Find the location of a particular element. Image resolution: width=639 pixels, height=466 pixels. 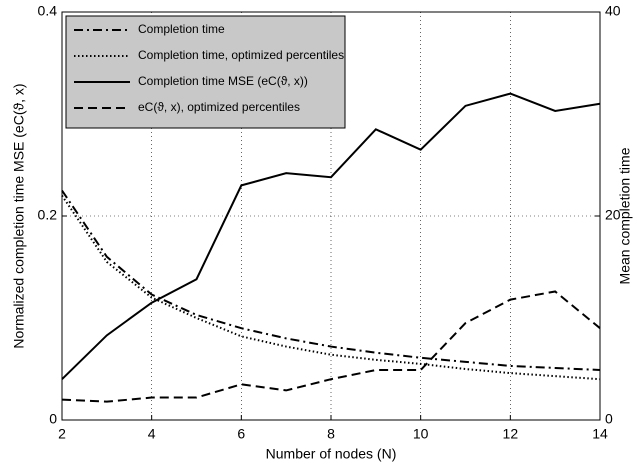

x-tick-label: 12 is located at coordinates (511, 434).